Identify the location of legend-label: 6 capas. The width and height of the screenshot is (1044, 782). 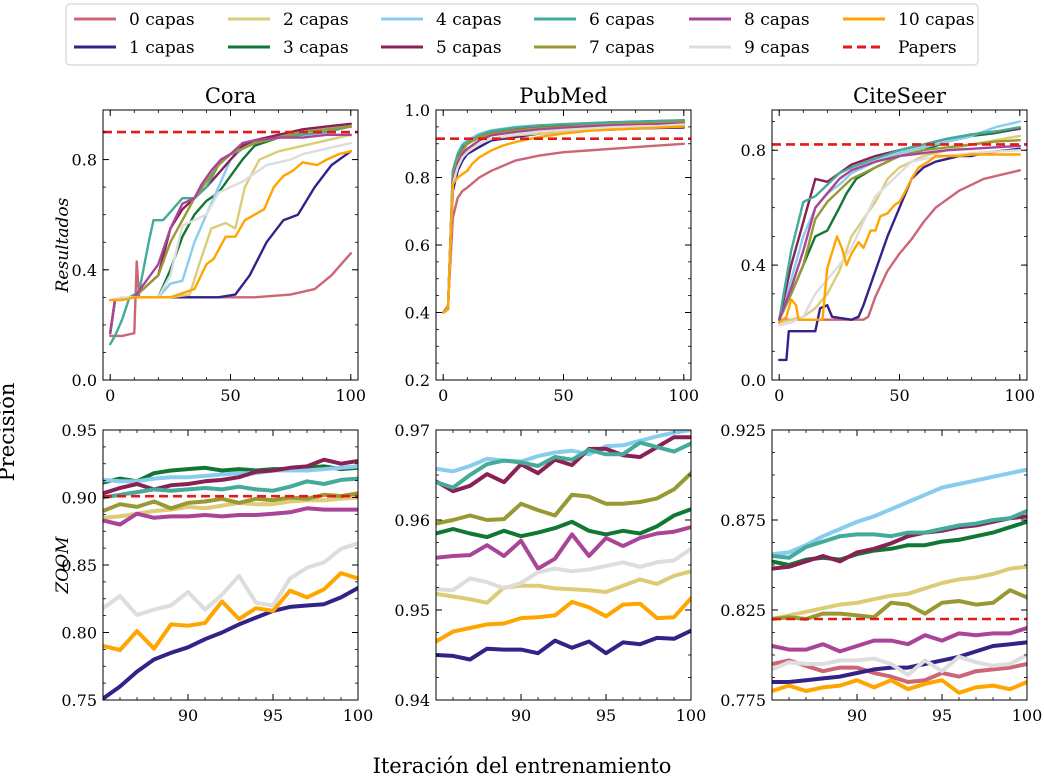
(622, 20).